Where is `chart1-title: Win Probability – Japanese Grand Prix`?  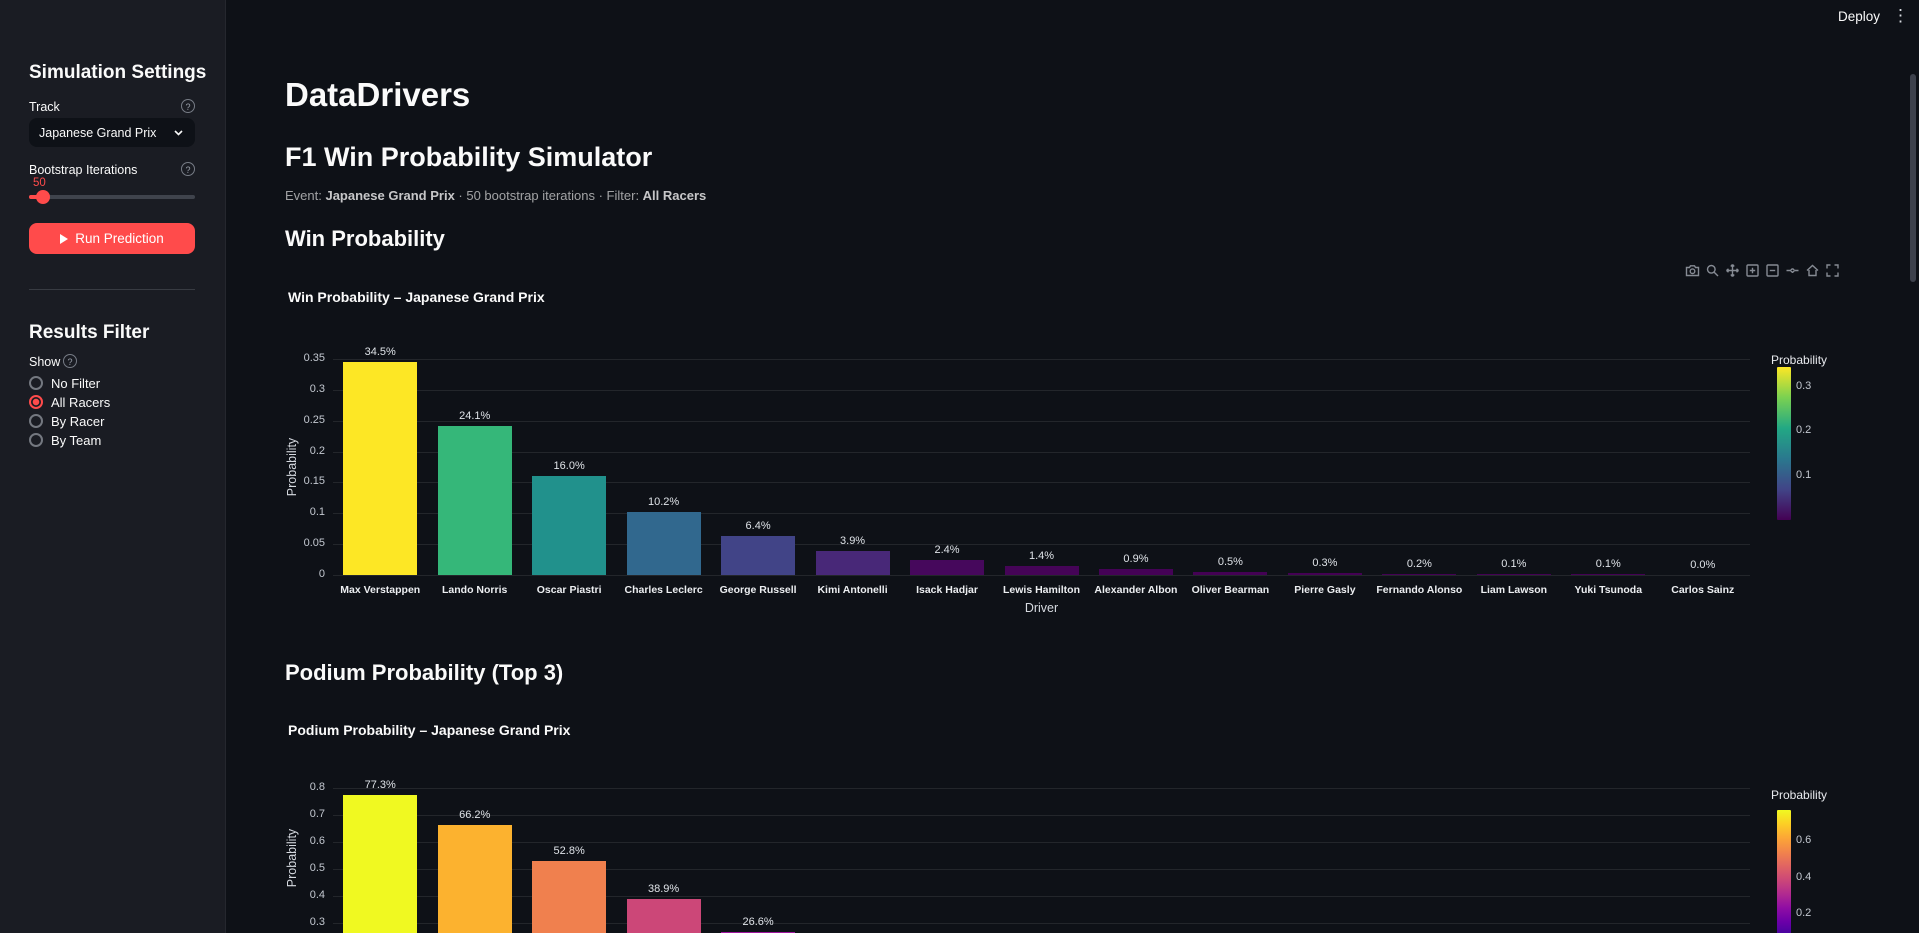
chart1-title: Win Probability – Japanese Grand Prix is located at coordinates (416, 297).